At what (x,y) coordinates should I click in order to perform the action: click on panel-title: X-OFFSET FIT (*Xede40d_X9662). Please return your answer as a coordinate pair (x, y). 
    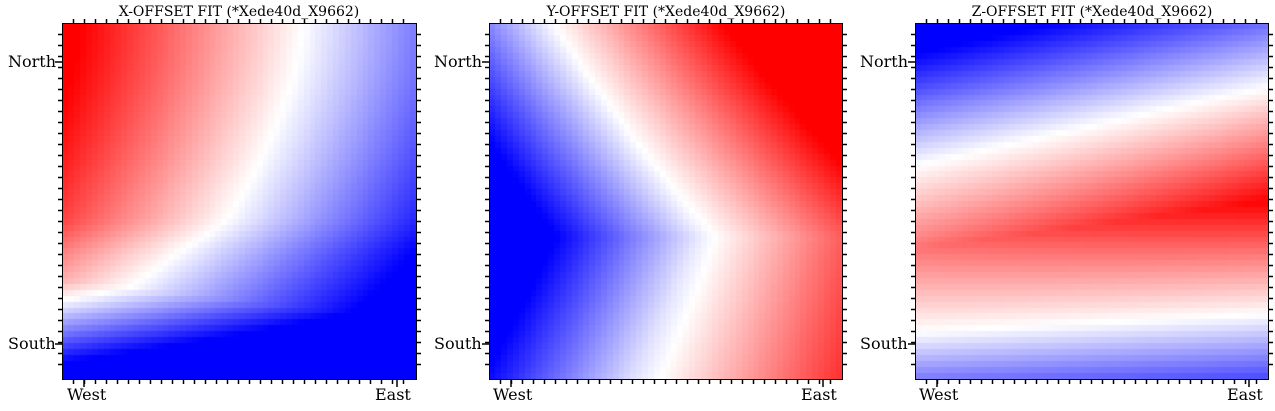
    Looking at the image, I should click on (239, 12).